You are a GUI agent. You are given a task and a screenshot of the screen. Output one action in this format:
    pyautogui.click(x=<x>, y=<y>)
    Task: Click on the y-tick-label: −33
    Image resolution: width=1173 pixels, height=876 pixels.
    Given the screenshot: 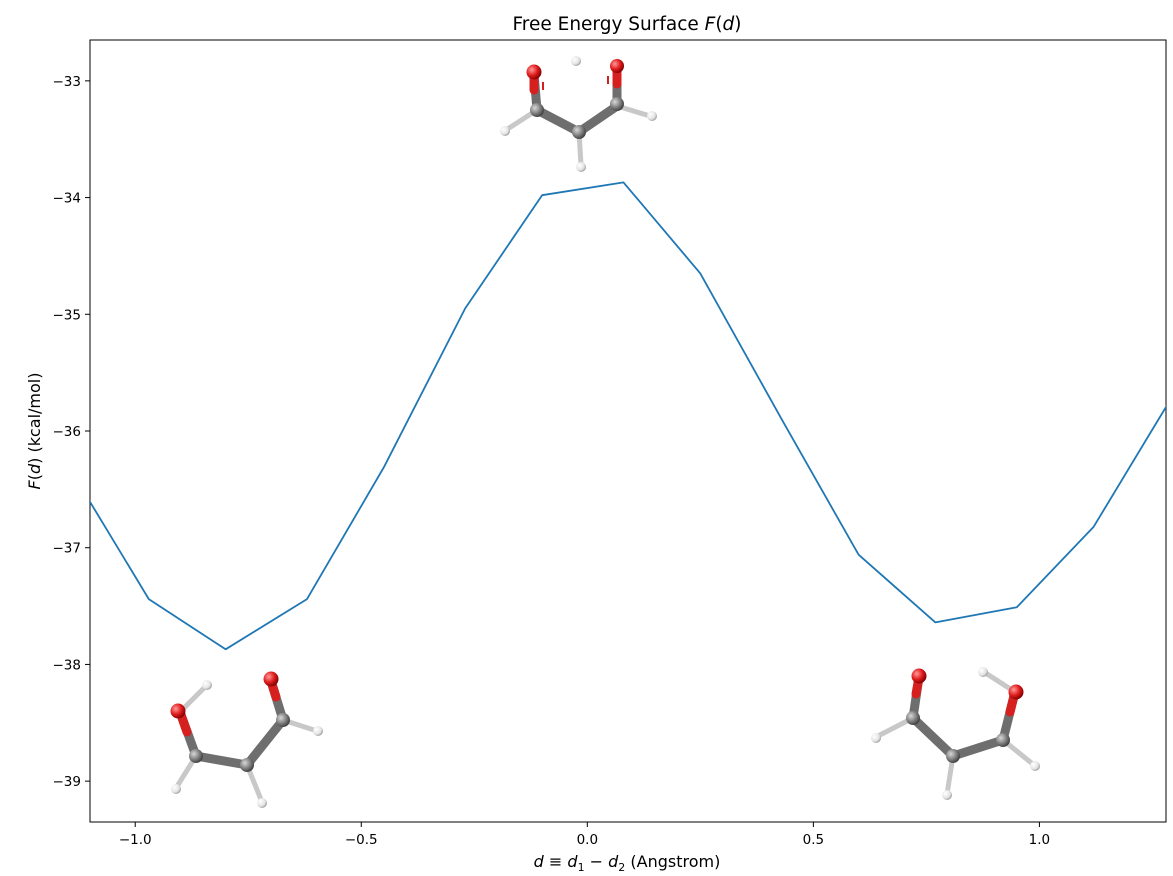 What is the action you would take?
    pyautogui.click(x=67, y=82)
    